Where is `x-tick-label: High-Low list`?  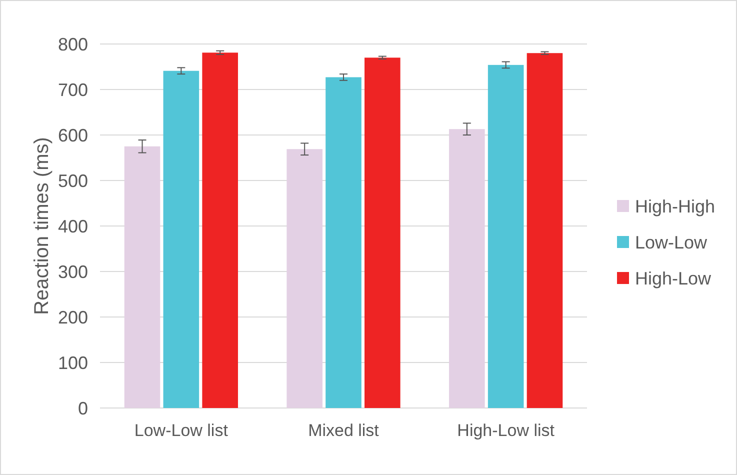
x-tick-label: High-Low list is located at coordinates (506, 430).